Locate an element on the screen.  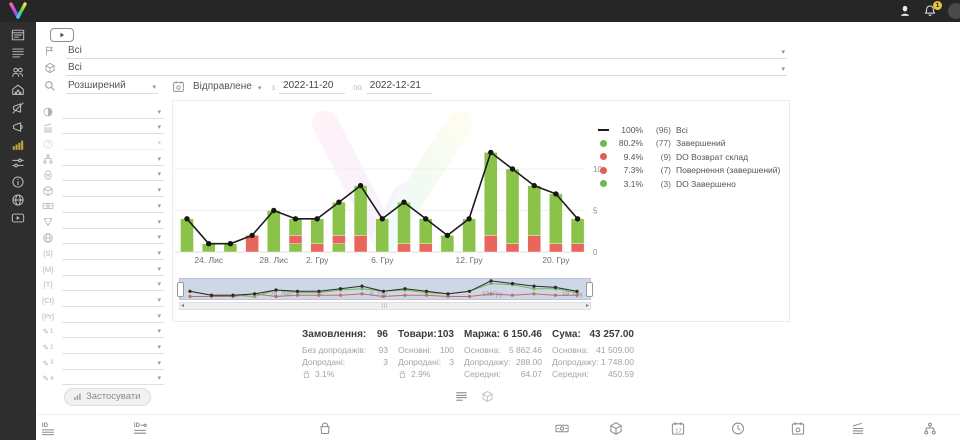
rail-item-promo is located at coordinates (18, 126).